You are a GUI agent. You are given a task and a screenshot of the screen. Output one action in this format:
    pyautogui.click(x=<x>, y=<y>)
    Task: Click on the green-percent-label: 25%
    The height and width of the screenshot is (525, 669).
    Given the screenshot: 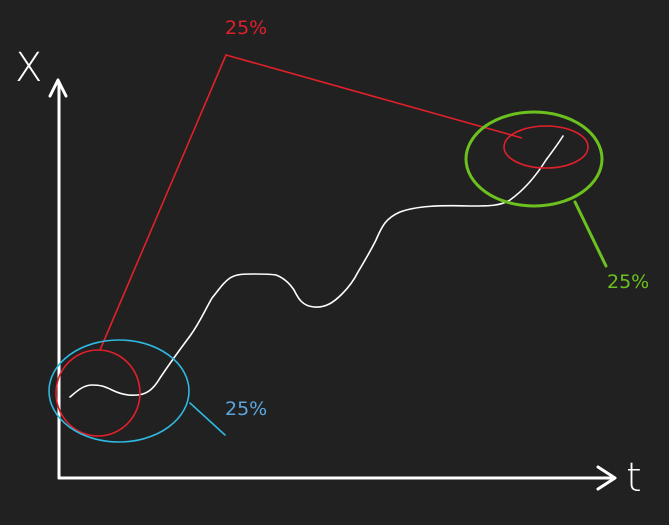 What is the action you would take?
    pyautogui.click(x=628, y=282)
    